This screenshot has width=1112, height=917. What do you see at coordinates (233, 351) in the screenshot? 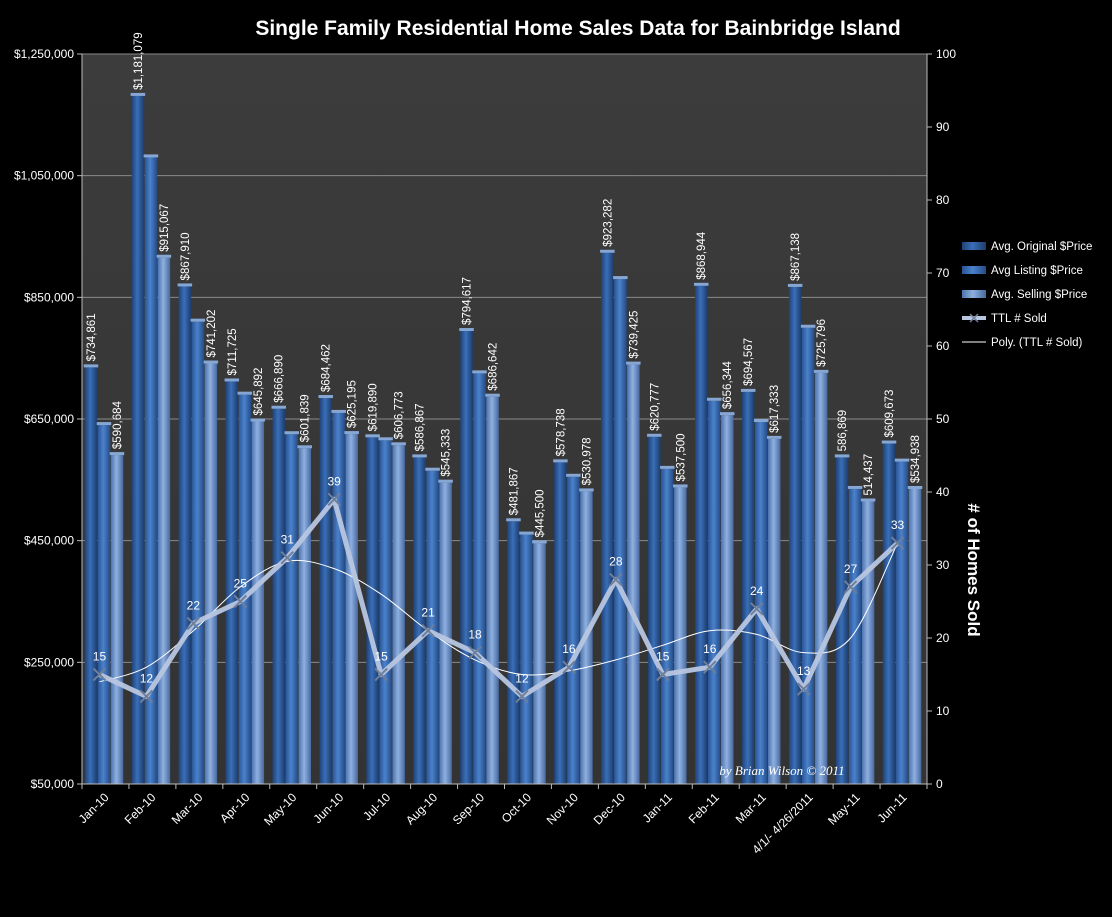
I see `bar-data-label: $711,725` at bounding box center [233, 351].